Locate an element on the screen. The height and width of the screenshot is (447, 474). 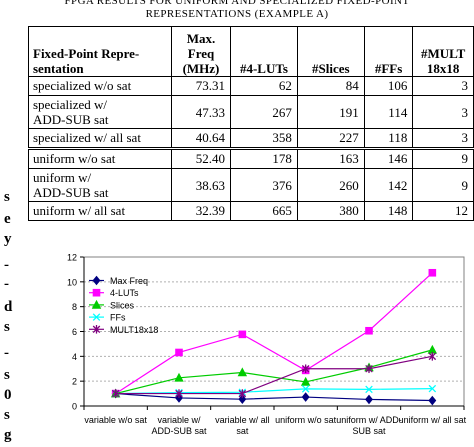
row-label-line: uniform w/o sat is located at coordinates (74, 158).